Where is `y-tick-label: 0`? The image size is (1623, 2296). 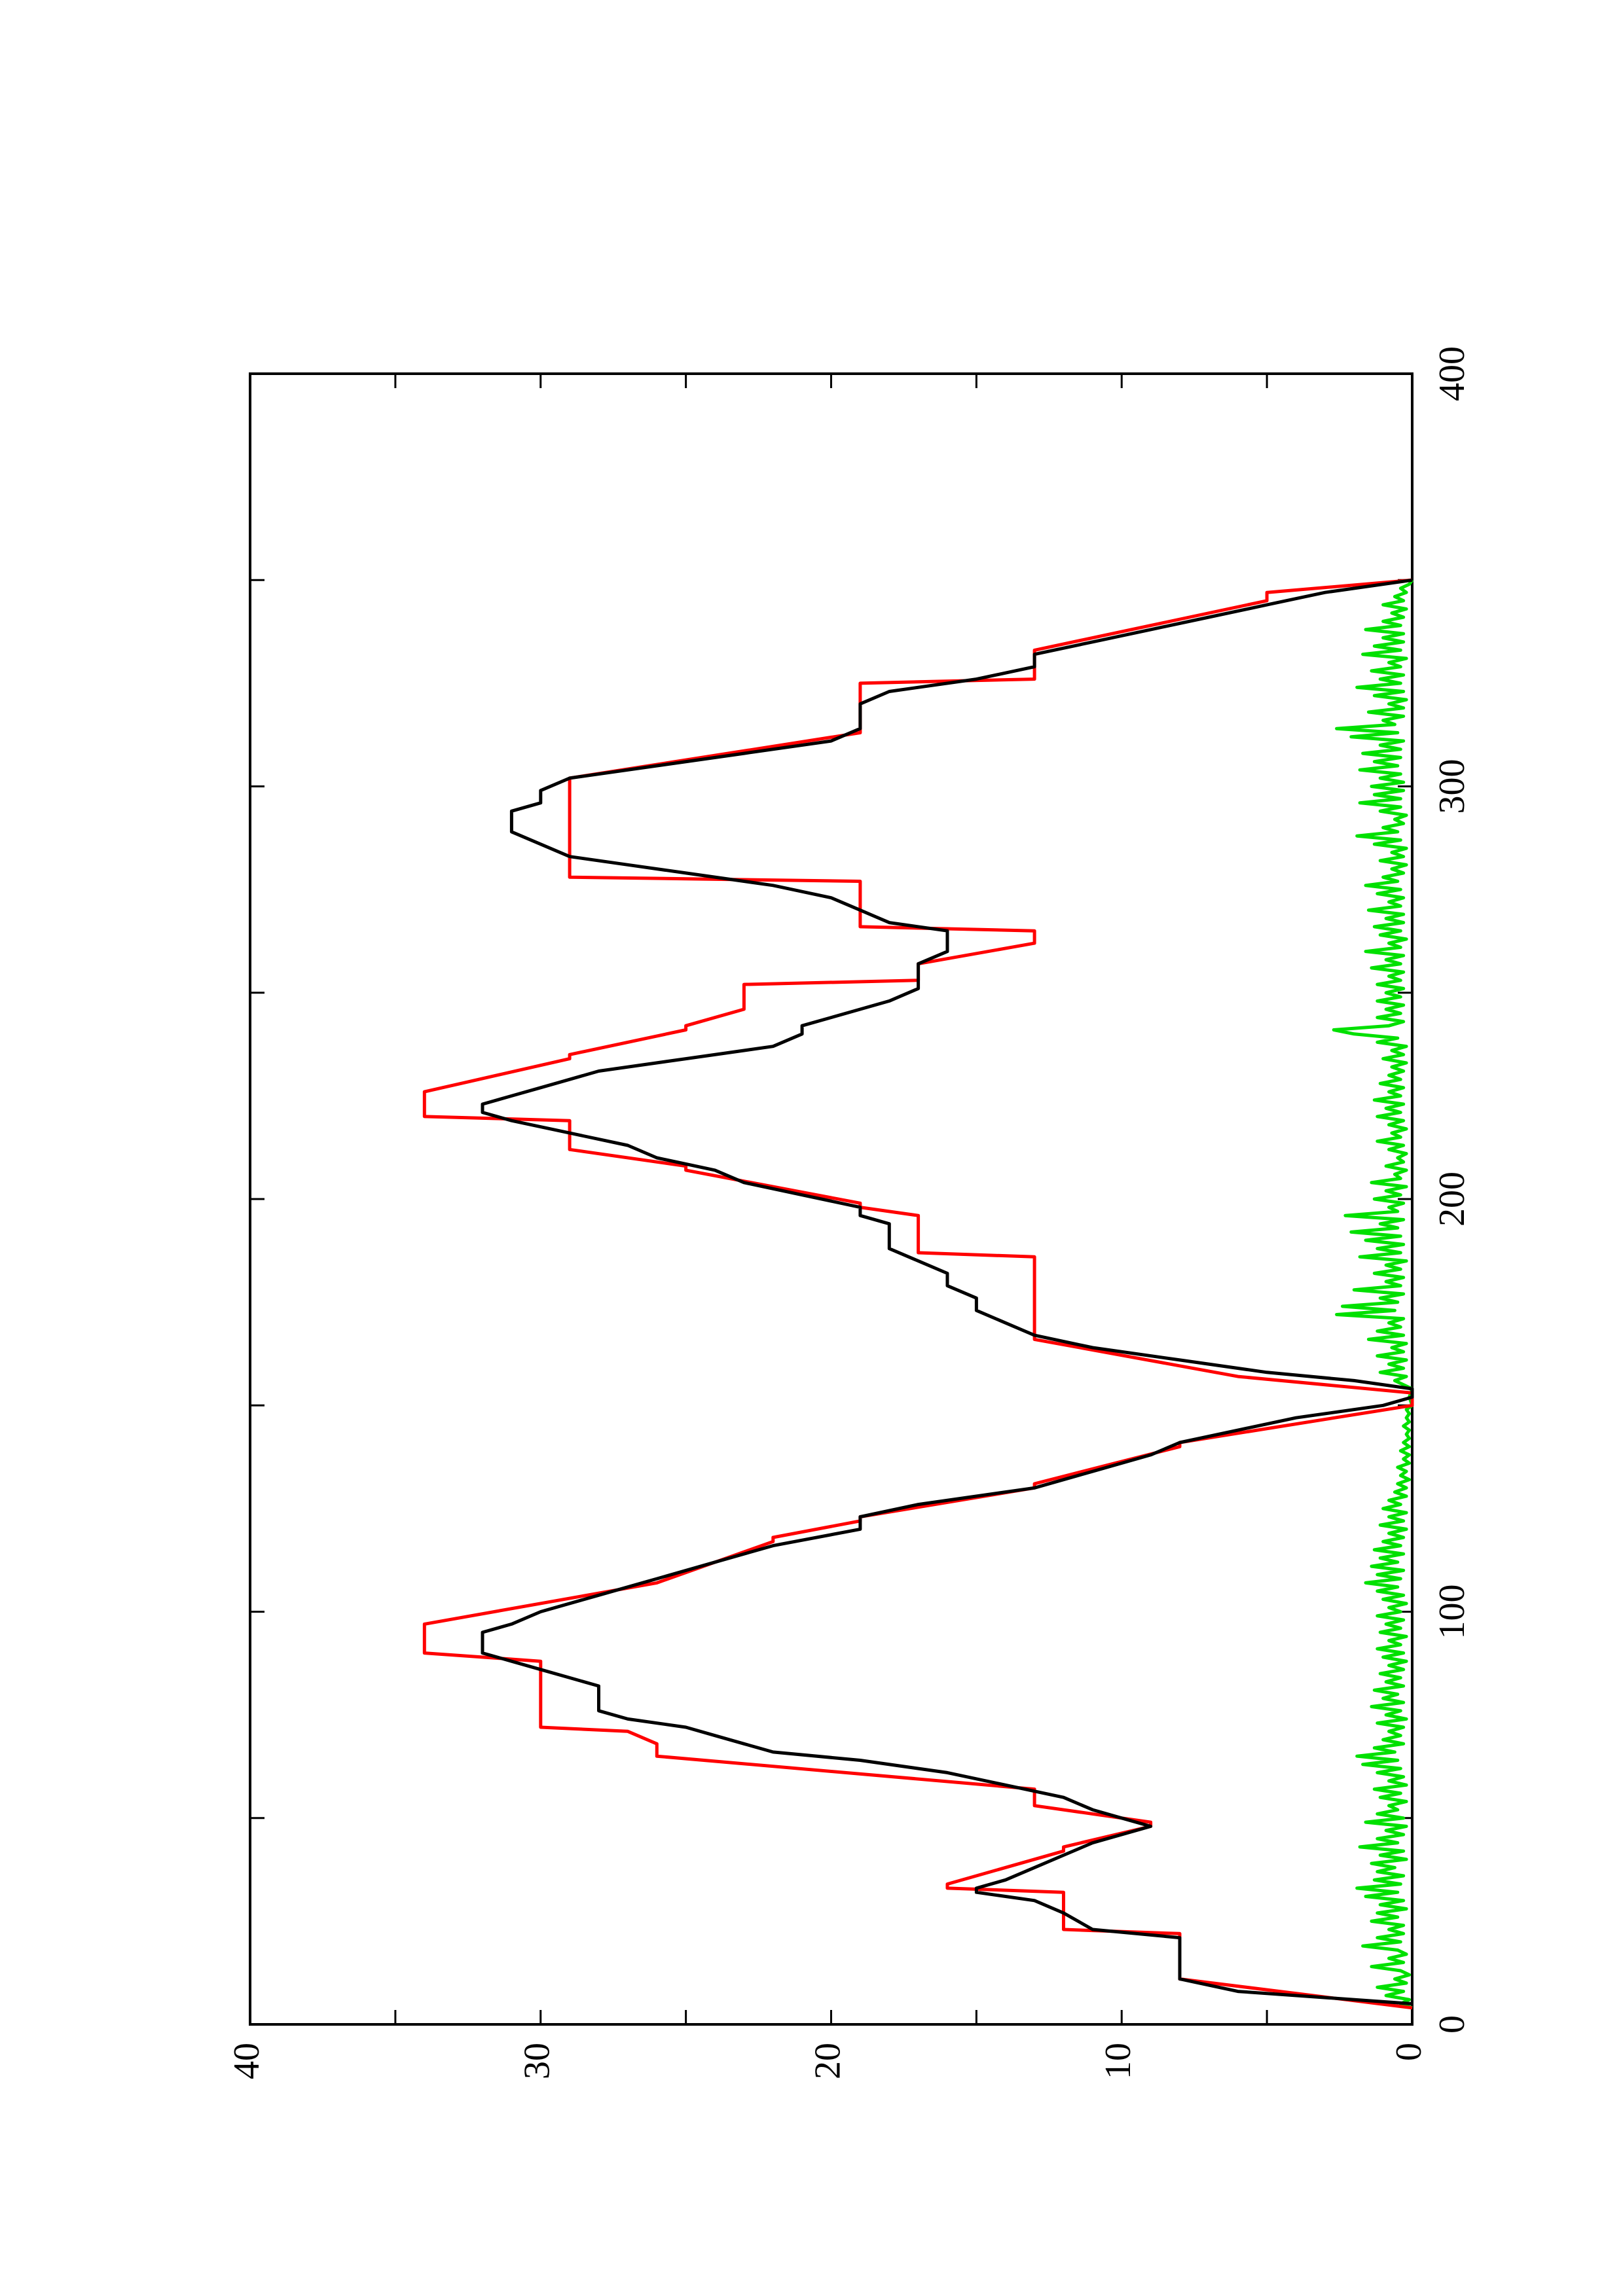 y-tick-label: 0 is located at coordinates (1409, 2052).